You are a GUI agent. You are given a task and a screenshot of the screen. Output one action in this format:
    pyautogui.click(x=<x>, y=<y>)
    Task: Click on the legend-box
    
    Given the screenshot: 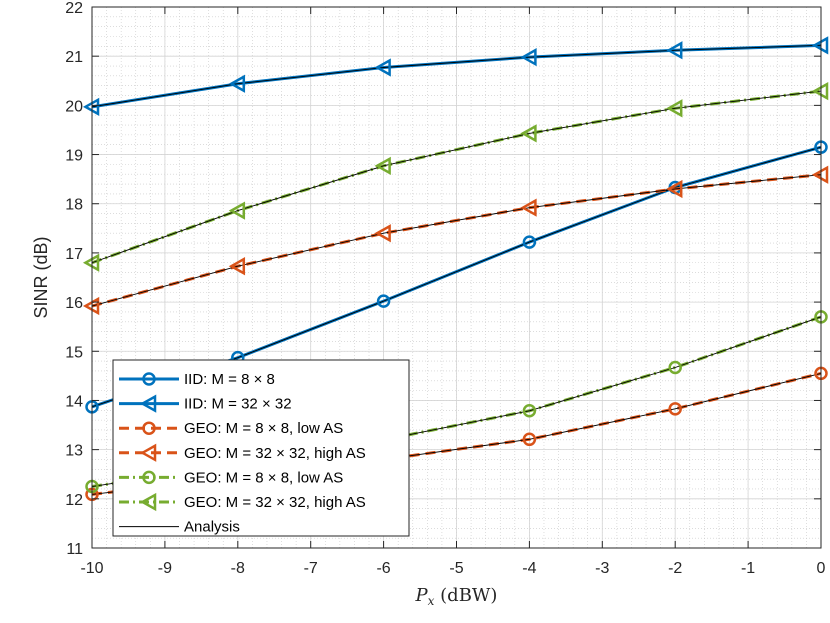 What is the action you would take?
    pyautogui.click(x=261, y=448)
    